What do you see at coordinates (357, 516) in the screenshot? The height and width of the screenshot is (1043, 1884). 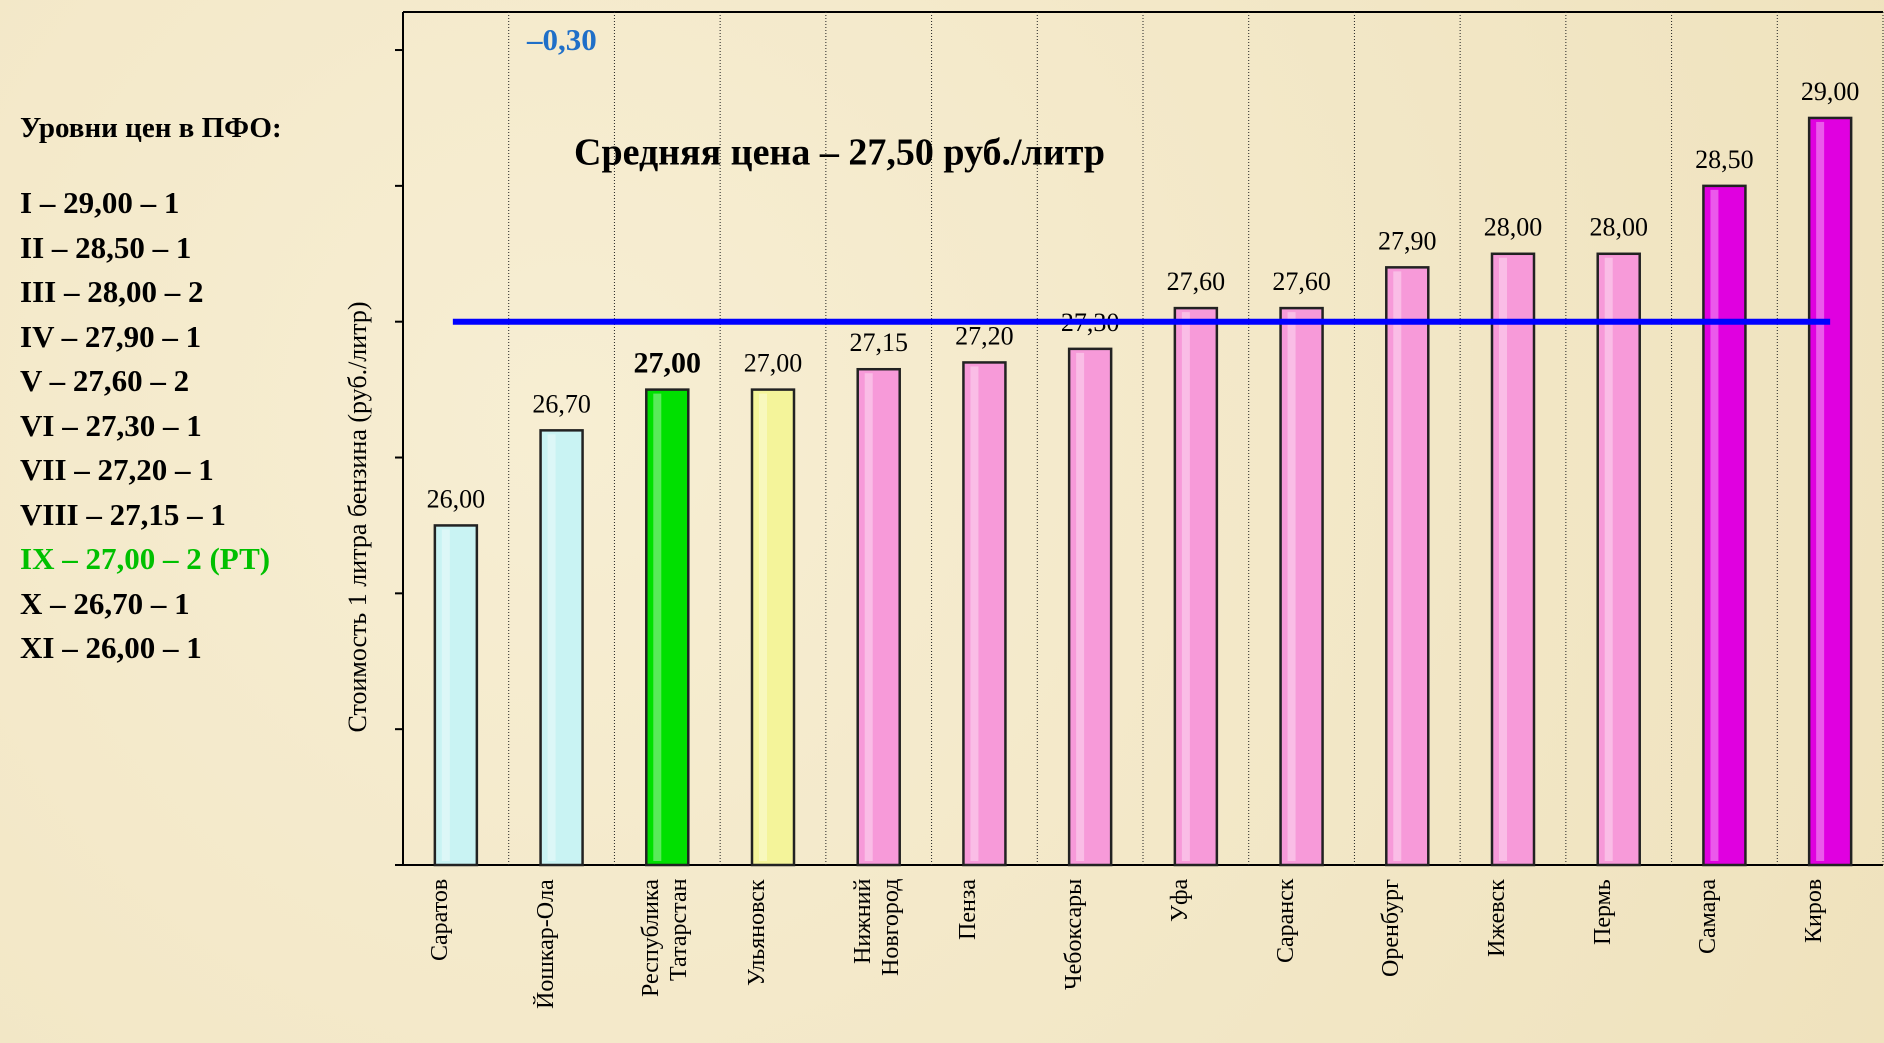 I see `y-axis-label: Стоимость 1 литра бензина (руб./литр)` at bounding box center [357, 516].